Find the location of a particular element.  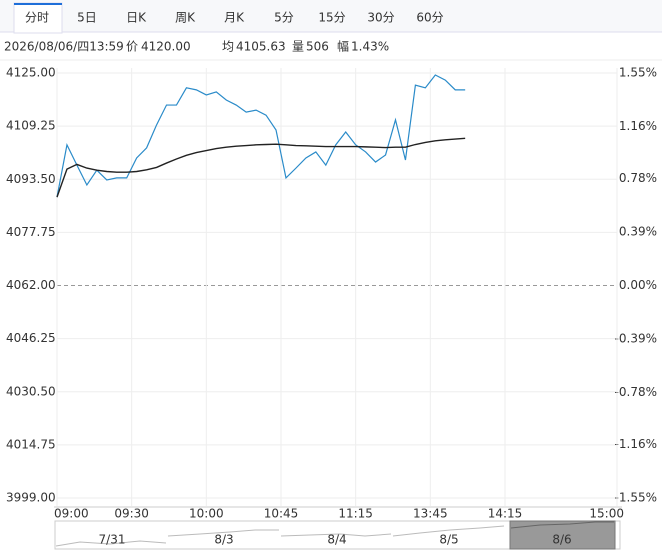

navigator-date: 8/3 is located at coordinates (223, 540).